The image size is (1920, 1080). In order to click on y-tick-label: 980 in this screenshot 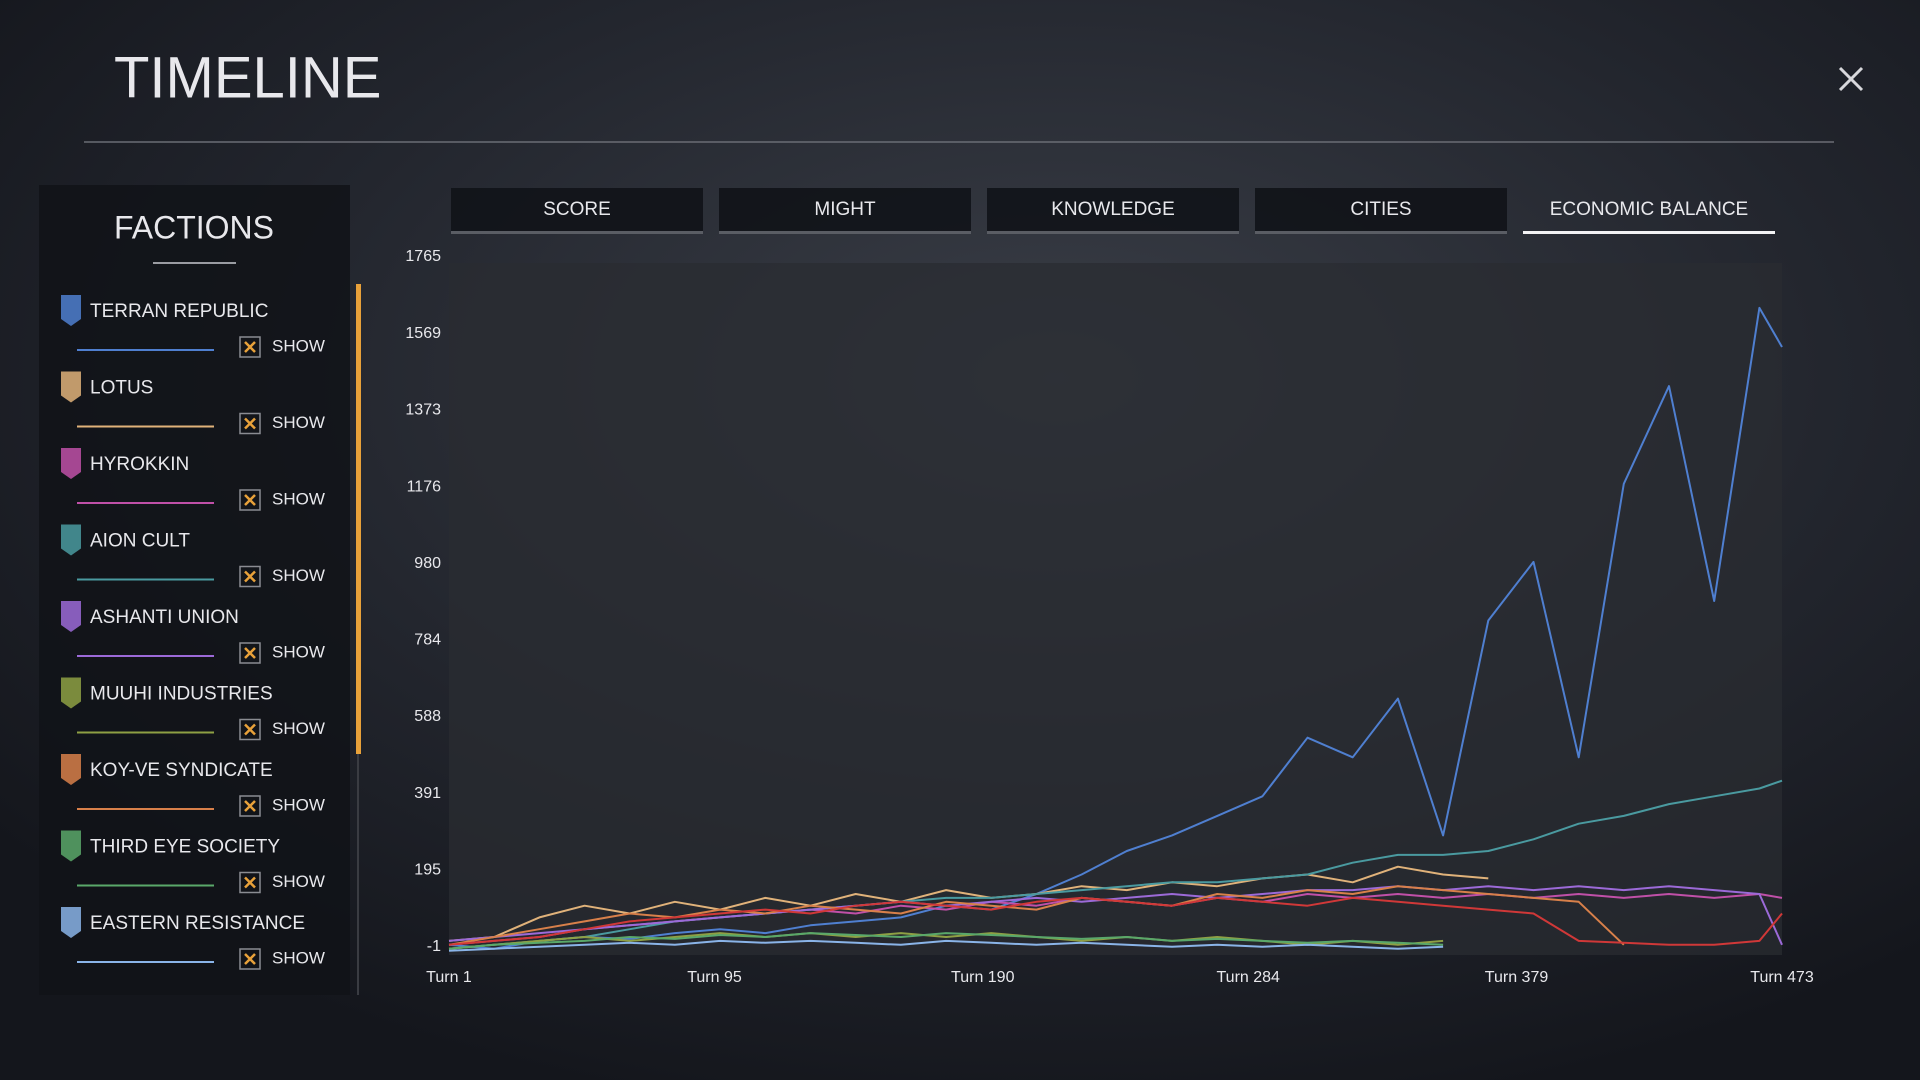, I will do `click(427, 563)`.